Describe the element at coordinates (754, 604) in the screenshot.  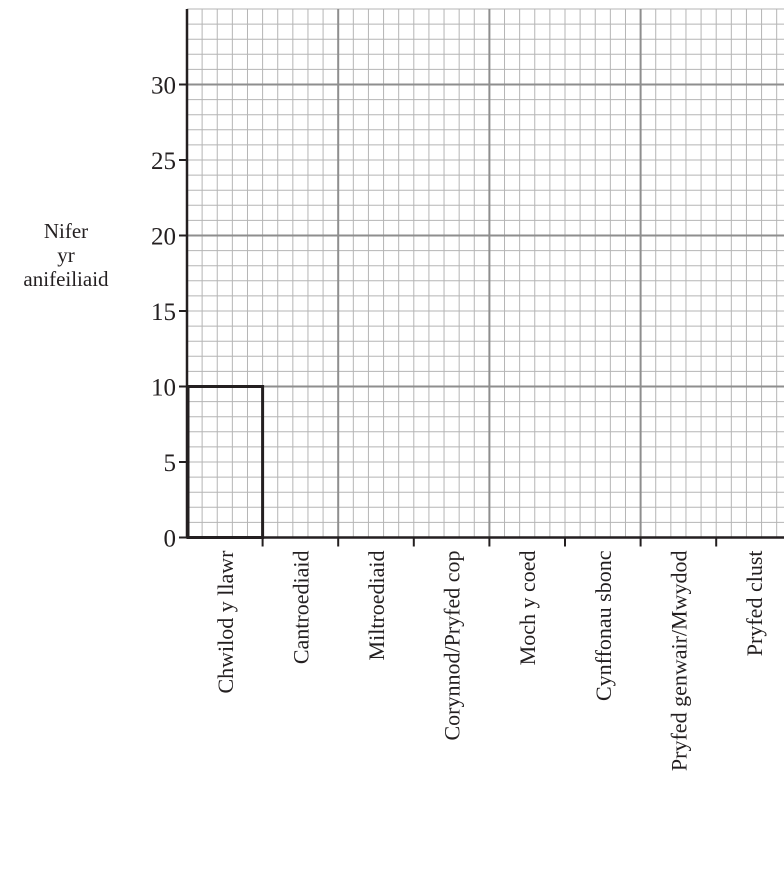
I see `x-tick-label: Pryfed clust` at that location.